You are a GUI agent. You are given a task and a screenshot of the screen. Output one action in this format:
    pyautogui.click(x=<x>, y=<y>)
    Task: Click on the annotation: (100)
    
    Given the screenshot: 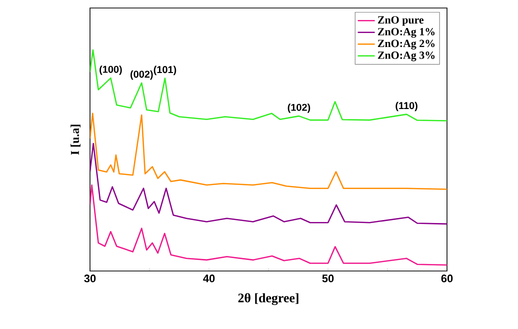 What is the action you would take?
    pyautogui.click(x=111, y=70)
    